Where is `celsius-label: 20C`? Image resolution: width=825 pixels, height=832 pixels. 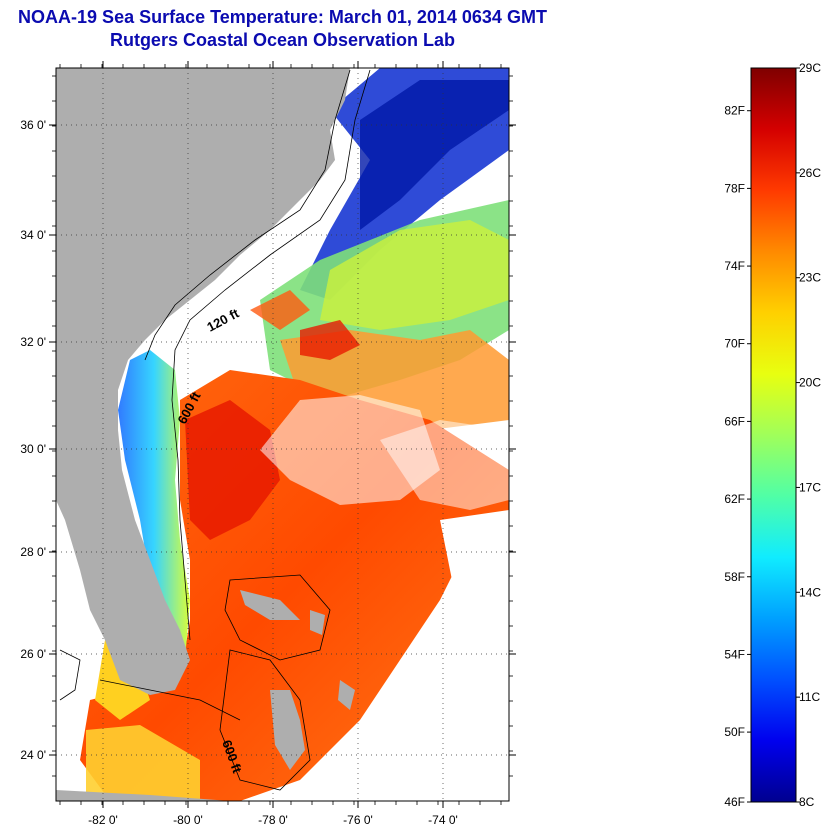
celsius-label: 20C is located at coordinates (810, 383).